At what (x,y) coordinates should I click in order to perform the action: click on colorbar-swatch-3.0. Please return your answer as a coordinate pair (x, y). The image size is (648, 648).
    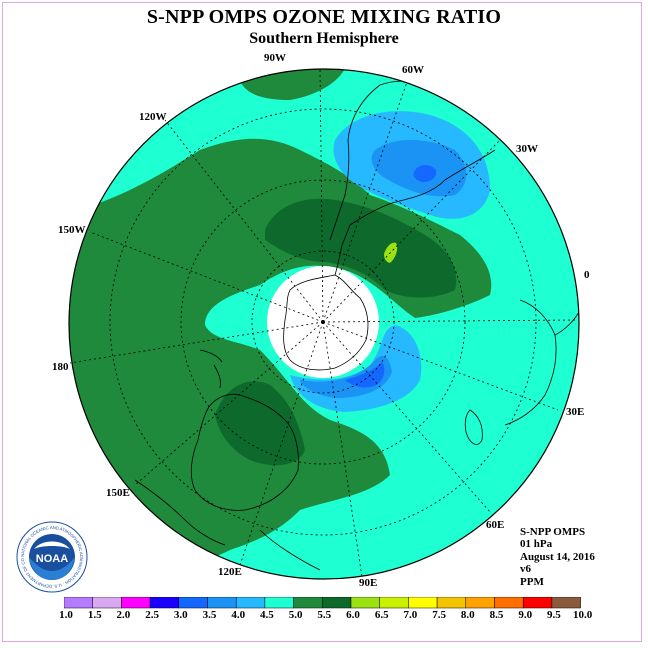
    Looking at the image, I should click on (193, 603).